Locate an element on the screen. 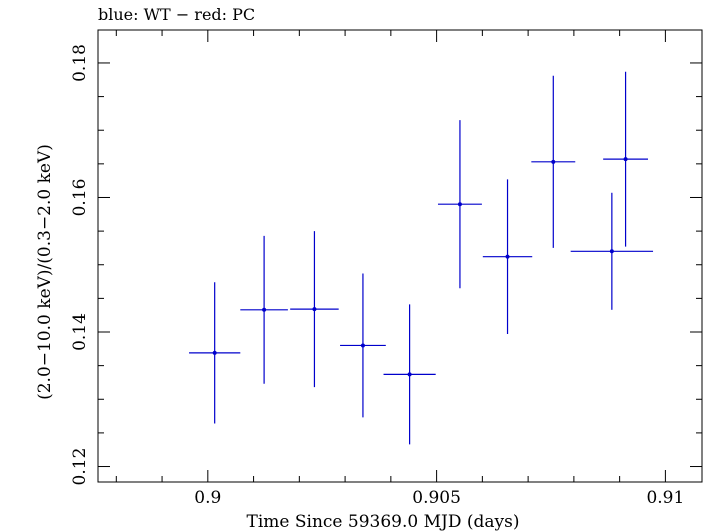 The width and height of the screenshot is (705, 532). x-axis-label: Time Since 59369.0 MJD (days) is located at coordinates (383, 522).